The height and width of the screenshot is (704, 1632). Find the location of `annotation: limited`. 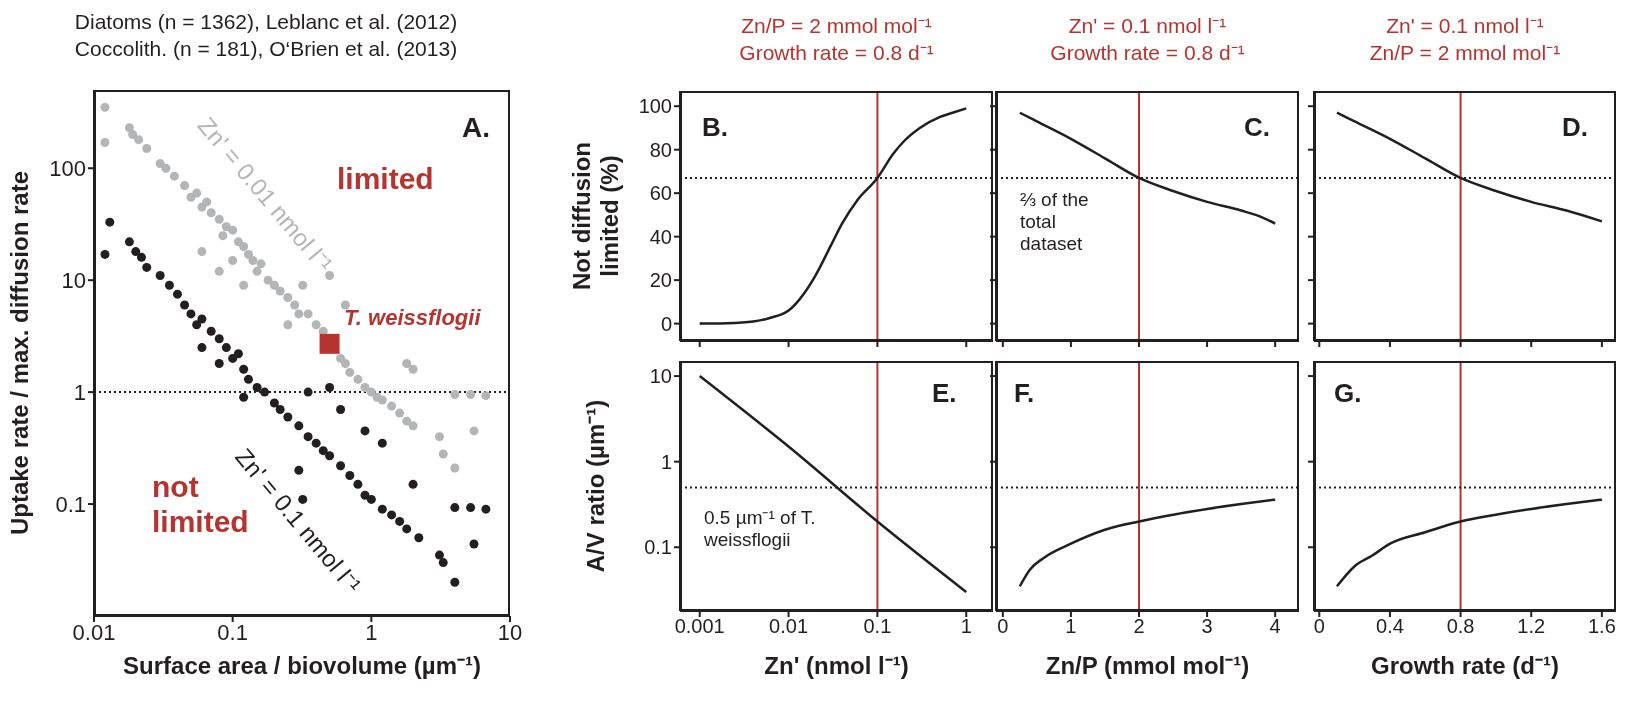

annotation: limited is located at coordinates (385, 179).